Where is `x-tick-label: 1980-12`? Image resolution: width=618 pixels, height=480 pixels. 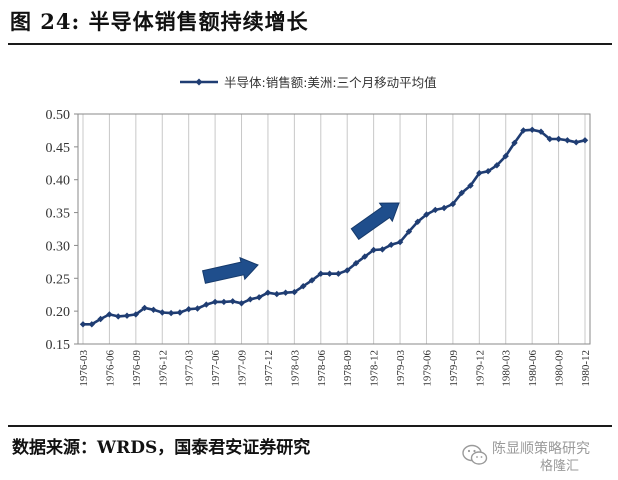
x-tick-label: 1980-12 is located at coordinates (586, 368).